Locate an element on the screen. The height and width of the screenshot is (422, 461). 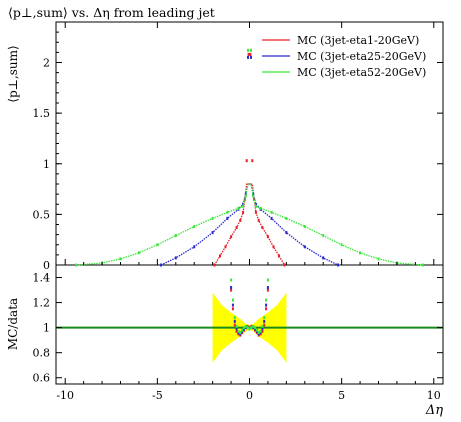
x-tick-label: -10 is located at coordinates (65, 395).